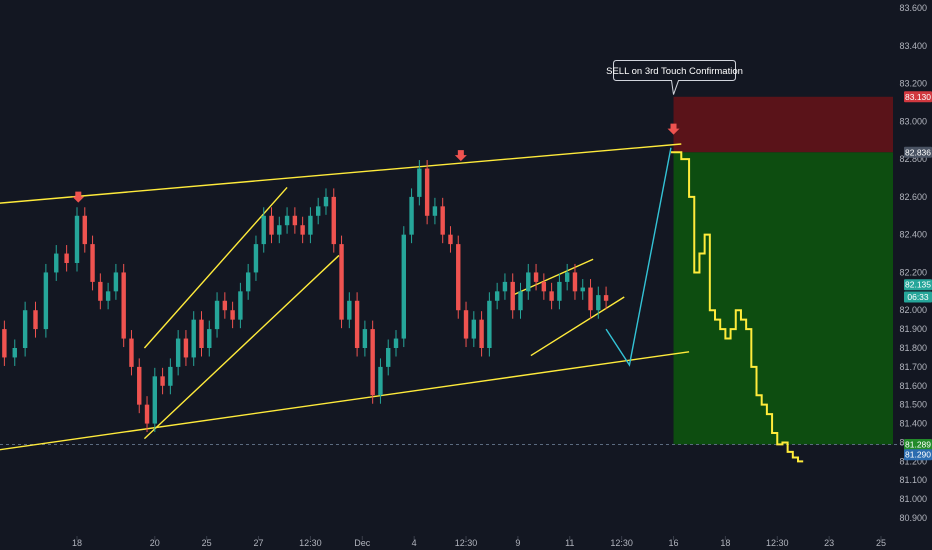 The image size is (932, 550). What do you see at coordinates (569, 543) in the screenshot?
I see `x-tick-label: 11` at bounding box center [569, 543].